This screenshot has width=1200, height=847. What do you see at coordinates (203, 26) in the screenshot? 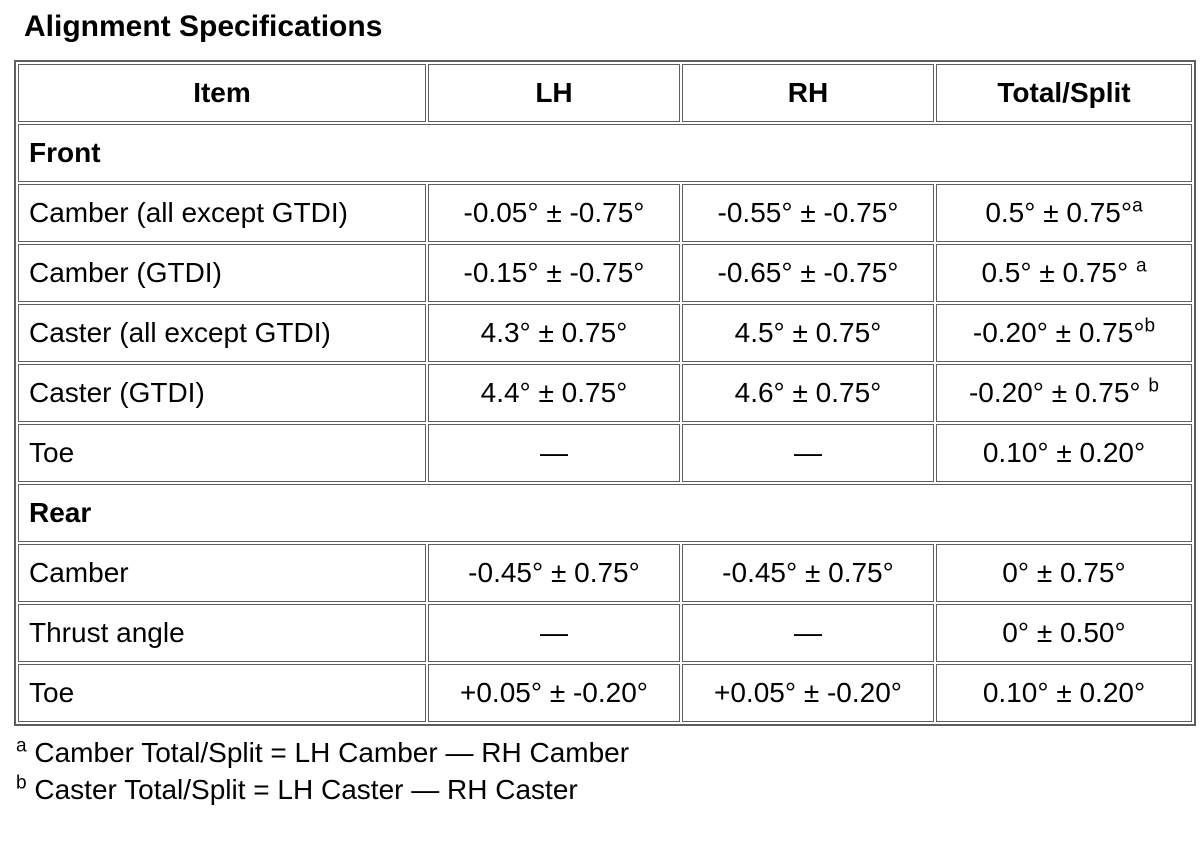
I see `page-title: Alignment Specifications` at bounding box center [203, 26].